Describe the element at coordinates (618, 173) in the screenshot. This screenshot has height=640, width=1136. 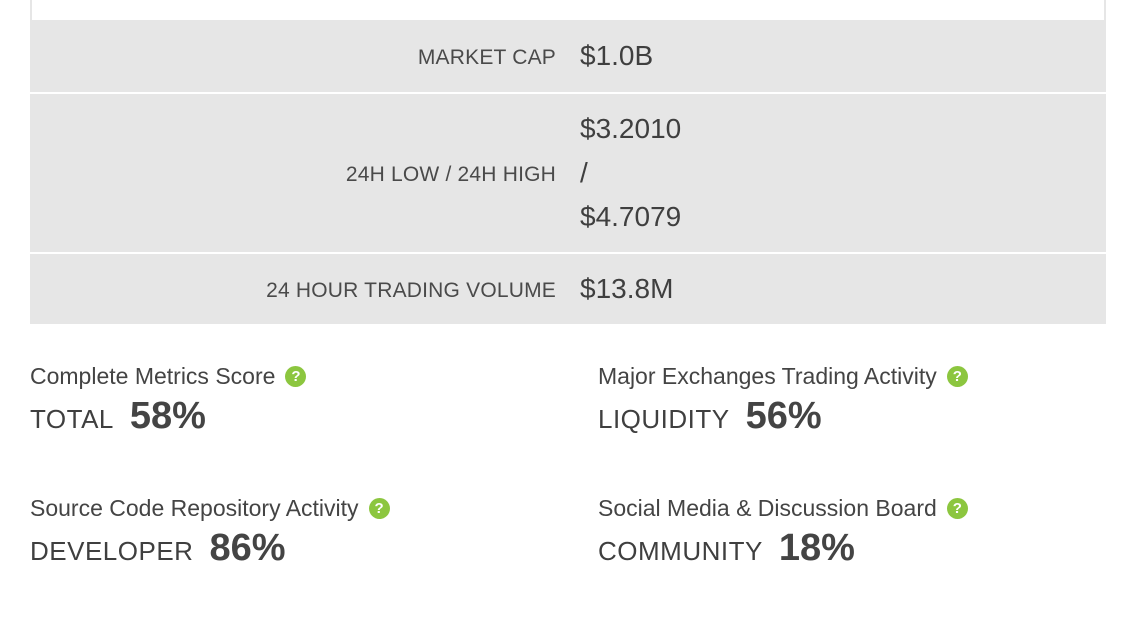
I see `low-high-value: $3.2010 / $4.7079` at that location.